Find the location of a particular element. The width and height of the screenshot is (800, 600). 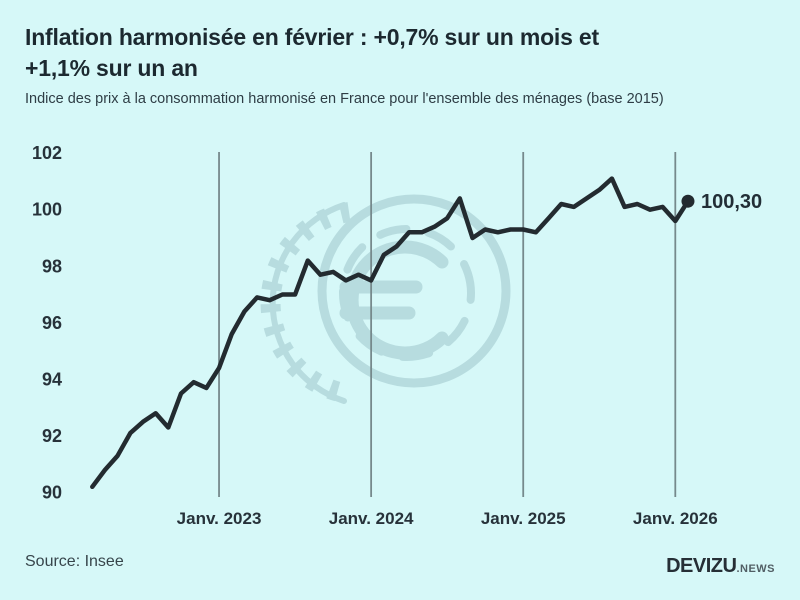

brand-name: DEVIZU is located at coordinates (701, 566).